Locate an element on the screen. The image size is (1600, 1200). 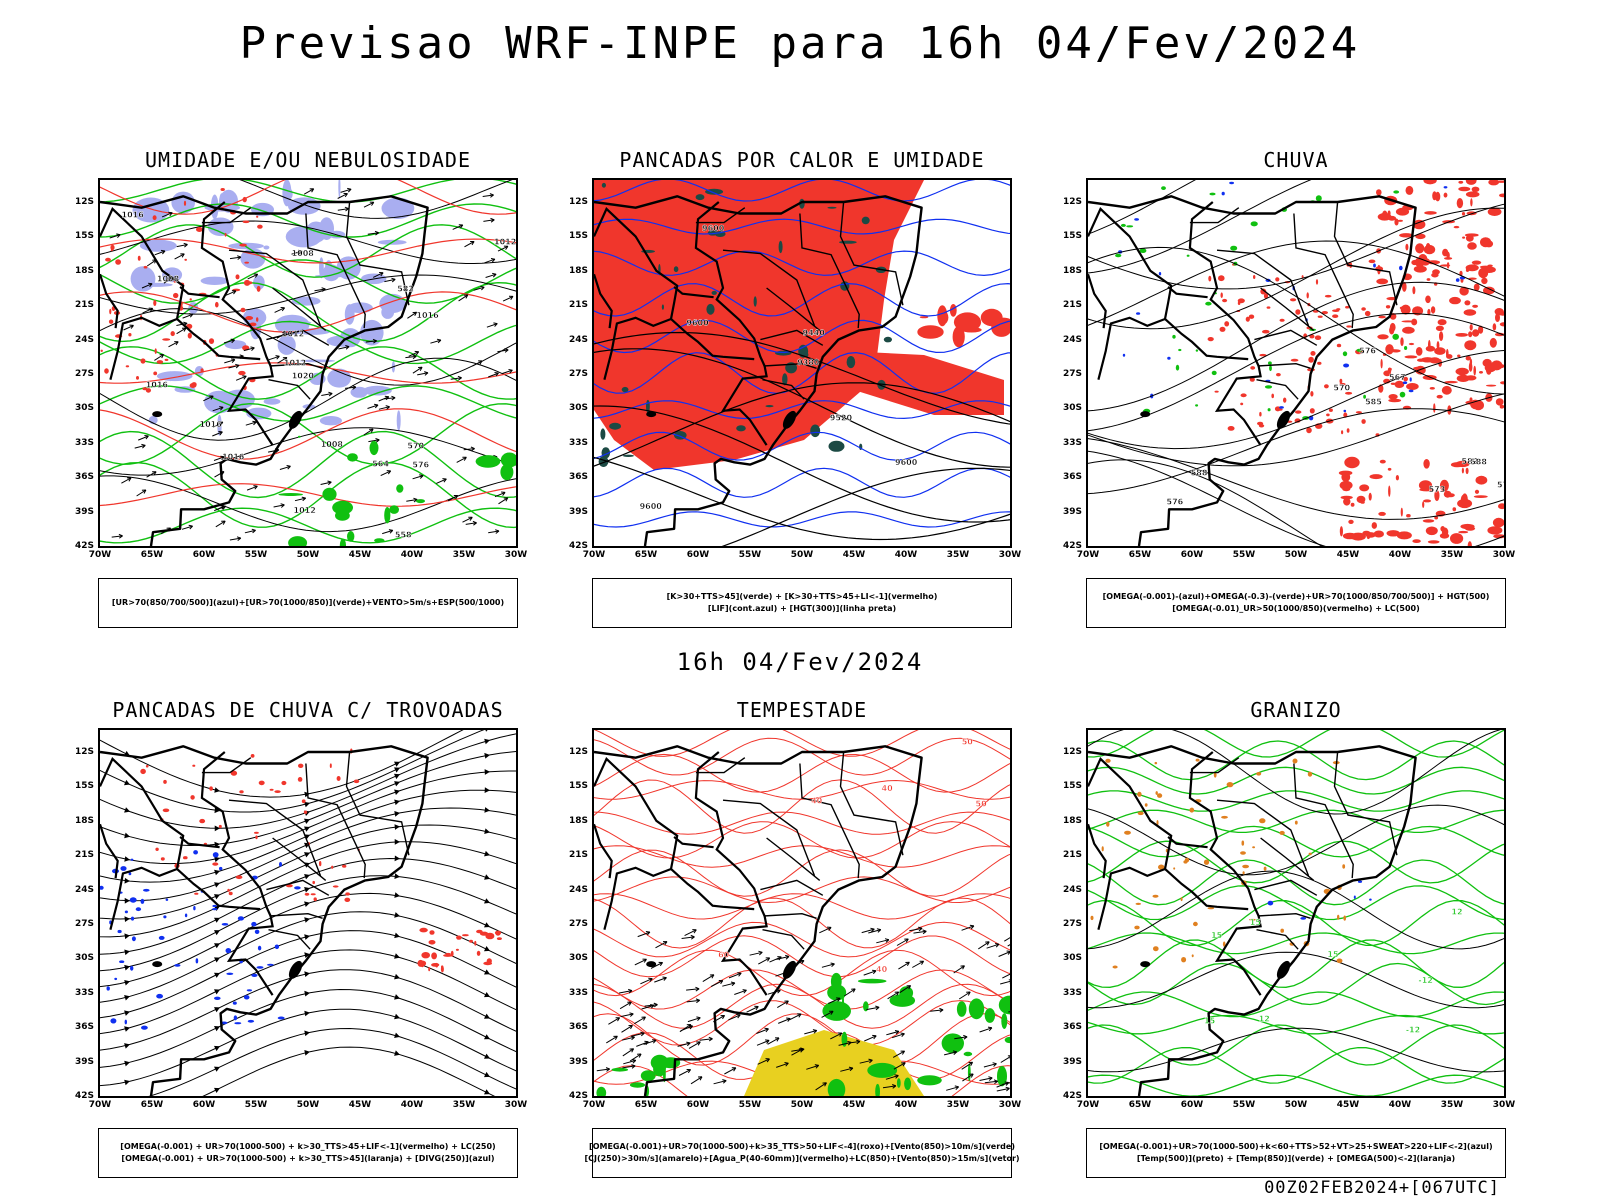
lat-tick-label: 15S is located at coordinates (84, 236).